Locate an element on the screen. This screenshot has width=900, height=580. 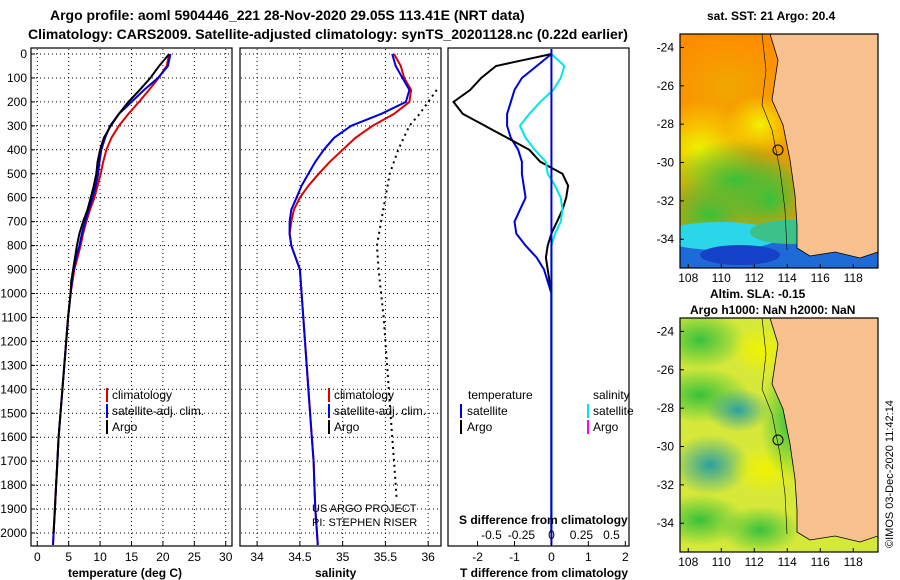
depth-tick-label: 200 is located at coordinates (17, 102).